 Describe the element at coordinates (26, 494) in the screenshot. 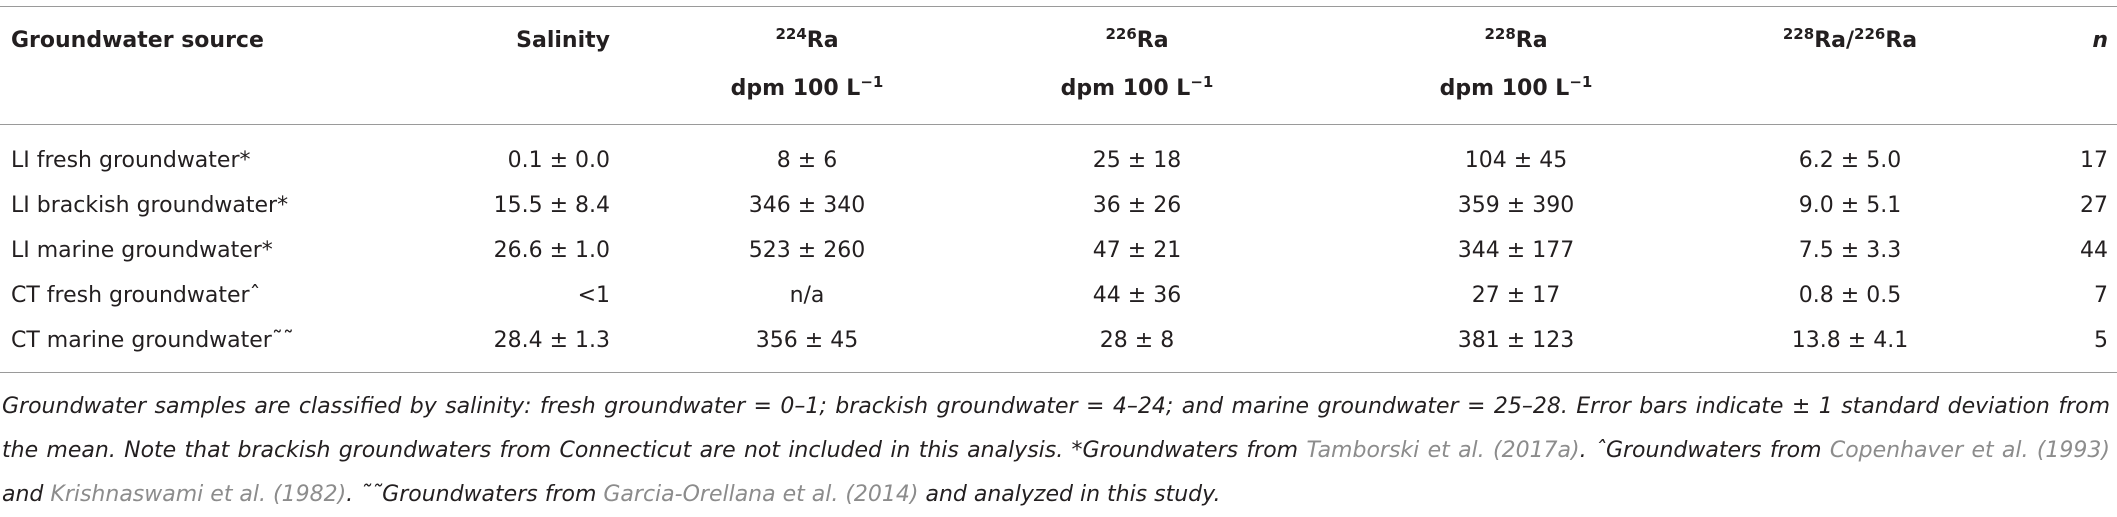

I see `footnote-text: and` at that location.